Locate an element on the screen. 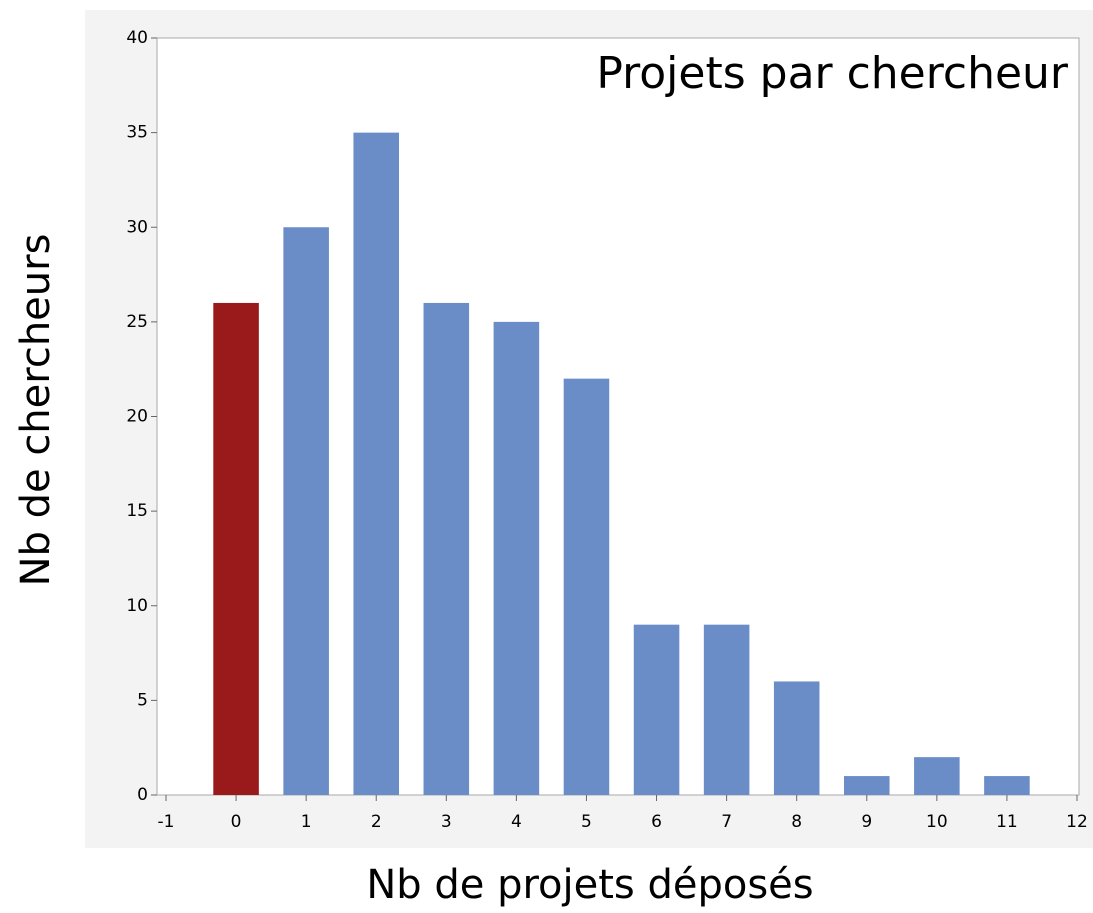 The width and height of the screenshot is (1093, 913). y-tick-label: 25 is located at coordinates (137, 322).